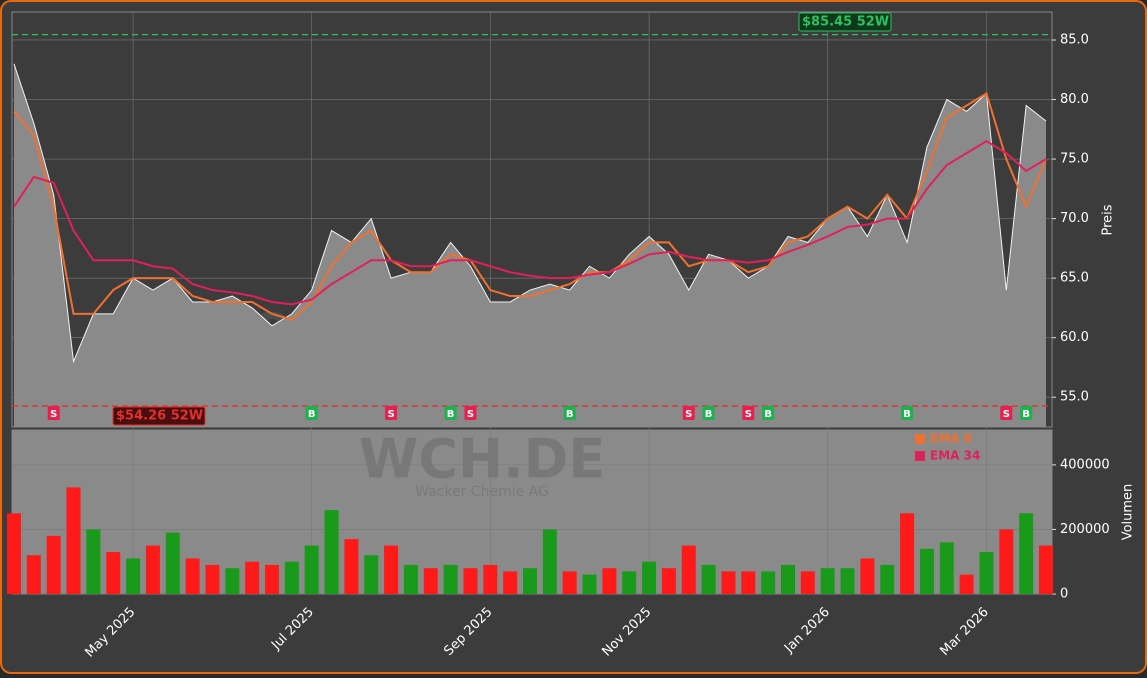  What do you see at coordinates (1128, 512) in the screenshot?
I see `y-axis-label: Volumen` at bounding box center [1128, 512].